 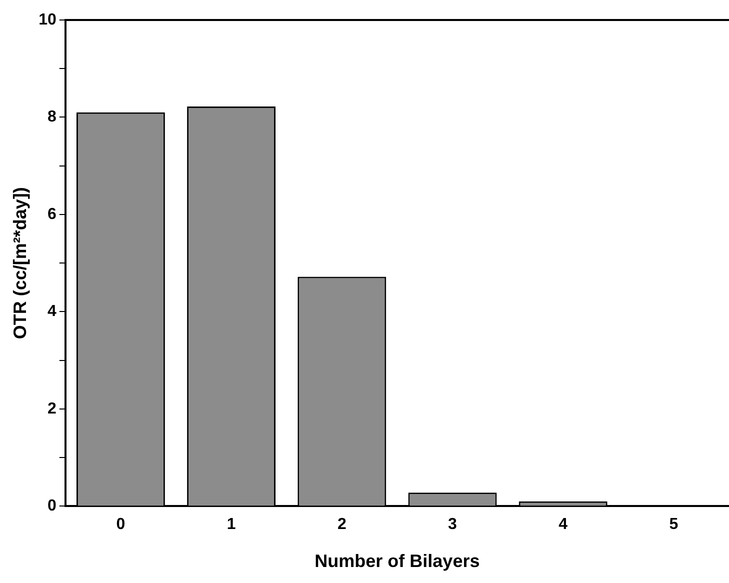 I want to click on y-tick-label: 4, so click(x=51, y=311).